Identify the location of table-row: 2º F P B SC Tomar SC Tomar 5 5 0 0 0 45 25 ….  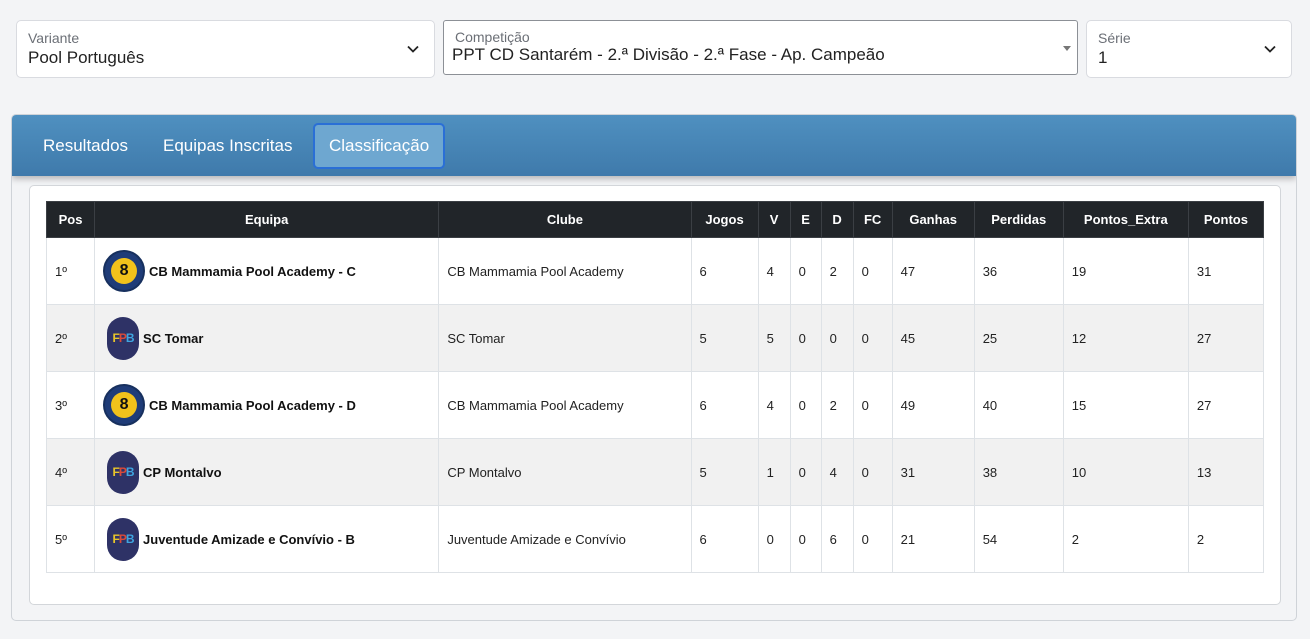
(655, 338).